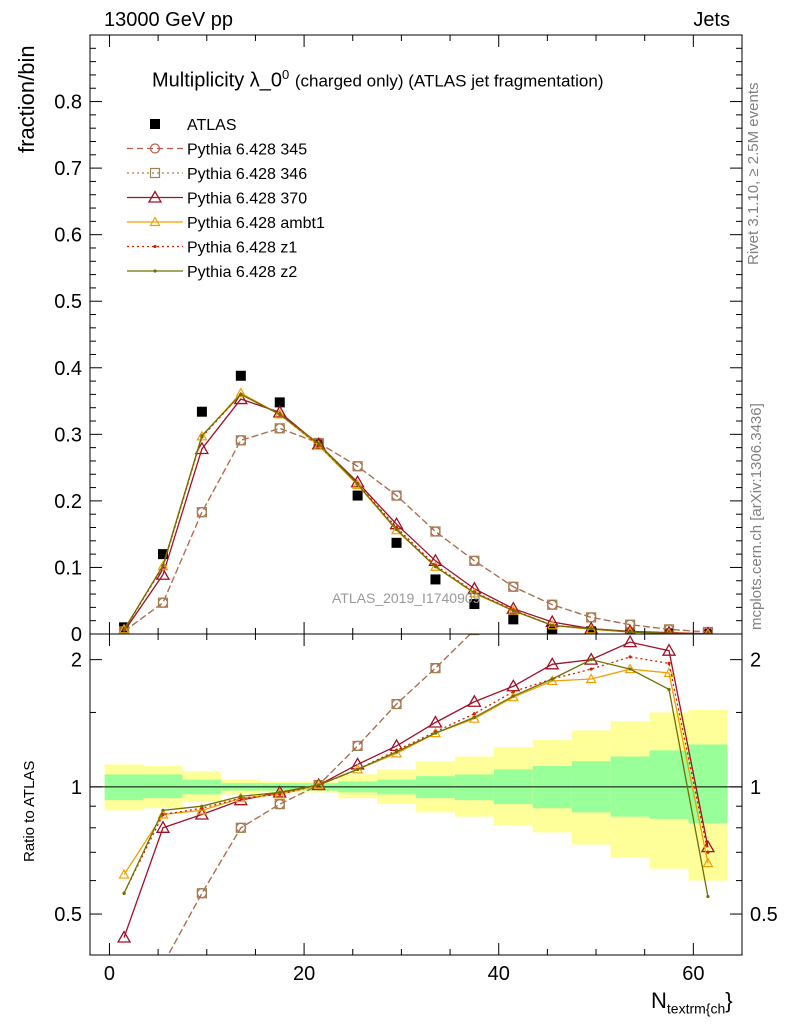 This screenshot has height=1024, width=786. What do you see at coordinates (155, 246) in the screenshot?
I see `legend-marker-pythia-6-428-z1` at bounding box center [155, 246].